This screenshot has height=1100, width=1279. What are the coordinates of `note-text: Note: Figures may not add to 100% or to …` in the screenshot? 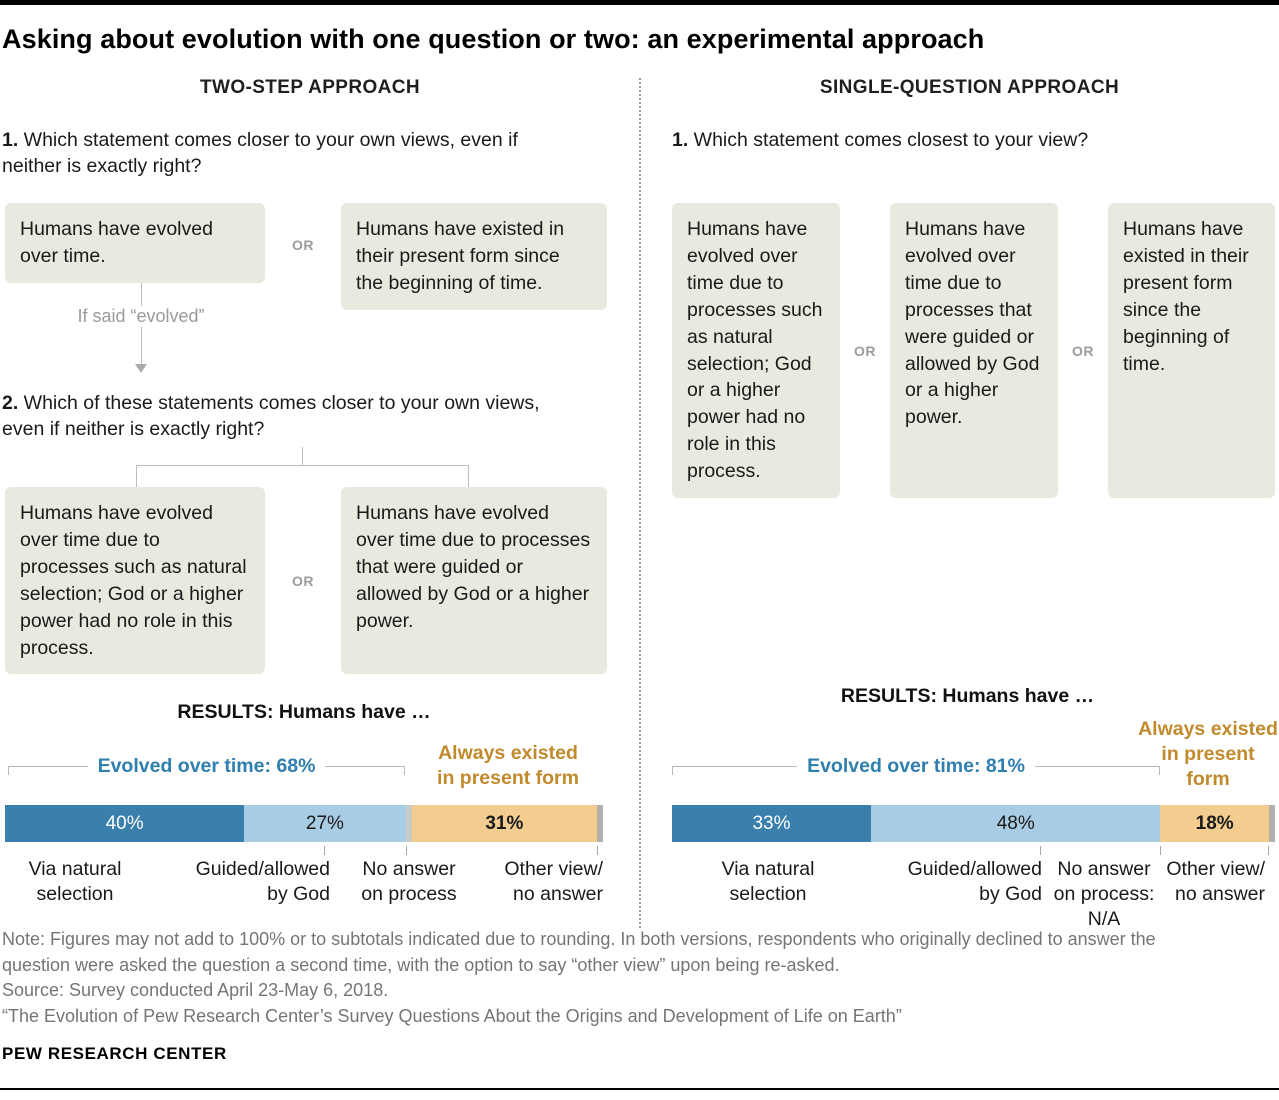 It's located at (579, 952).